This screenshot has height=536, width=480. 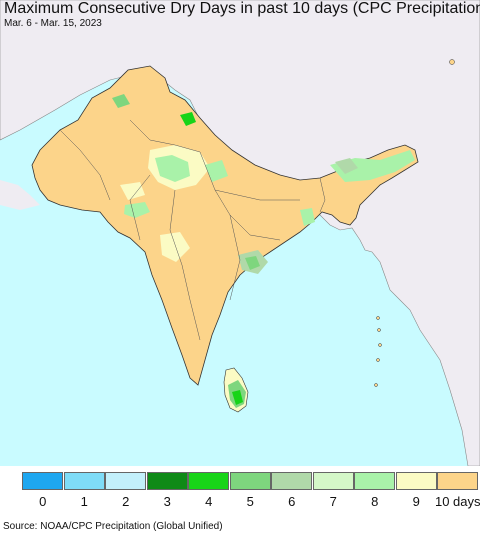 What do you see at coordinates (43, 501) in the screenshot?
I see `legend-label: 0` at bounding box center [43, 501].